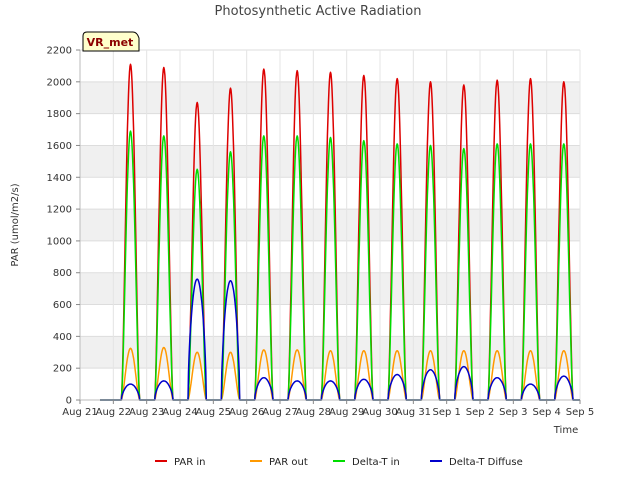 Image resolution: width=640 pixels, height=480 pixels. Describe the element at coordinates (62, 273) in the screenshot. I see `y-tick-label: 800` at that location.